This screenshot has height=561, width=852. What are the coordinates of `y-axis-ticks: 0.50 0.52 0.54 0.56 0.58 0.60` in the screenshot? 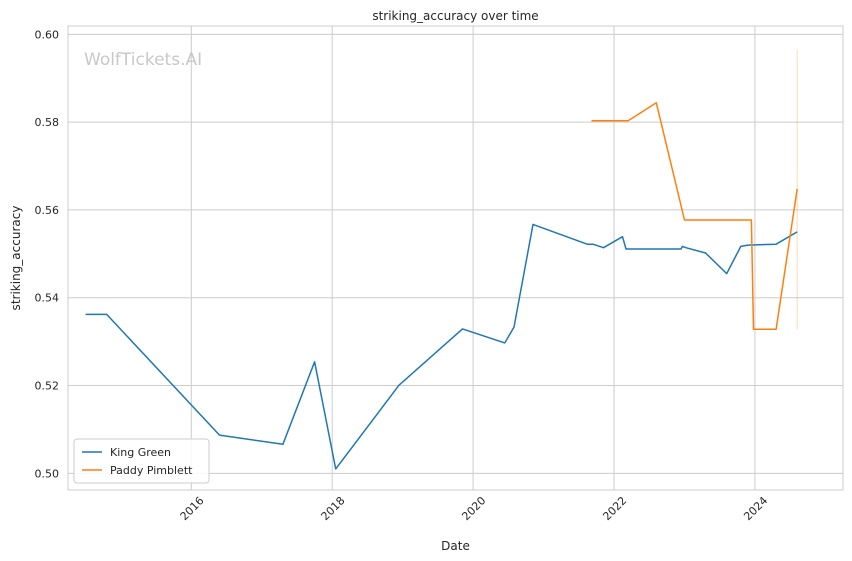 It's located at (47, 254).